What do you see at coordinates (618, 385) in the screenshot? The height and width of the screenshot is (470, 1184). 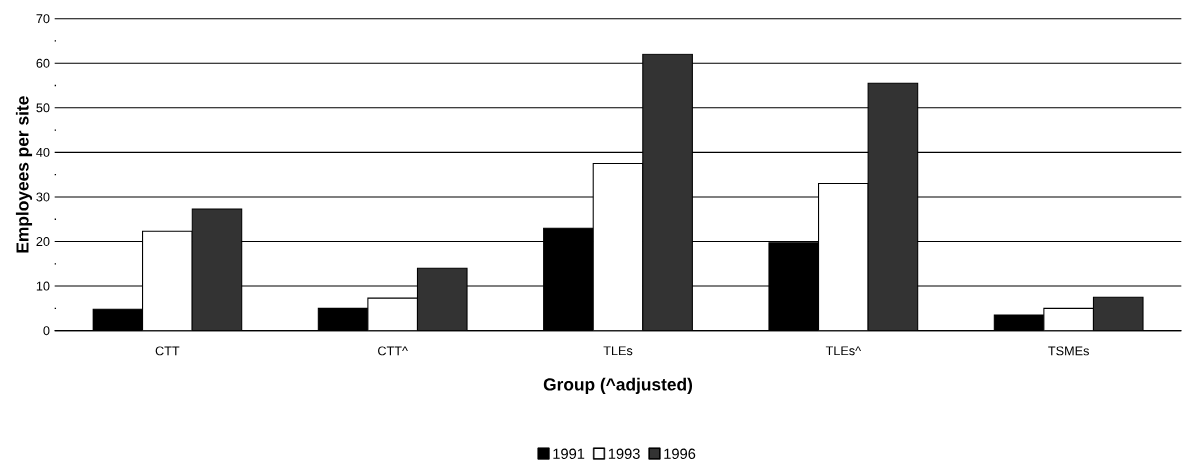 I see `x-axis-title: Group (^adjusted)` at bounding box center [618, 385].